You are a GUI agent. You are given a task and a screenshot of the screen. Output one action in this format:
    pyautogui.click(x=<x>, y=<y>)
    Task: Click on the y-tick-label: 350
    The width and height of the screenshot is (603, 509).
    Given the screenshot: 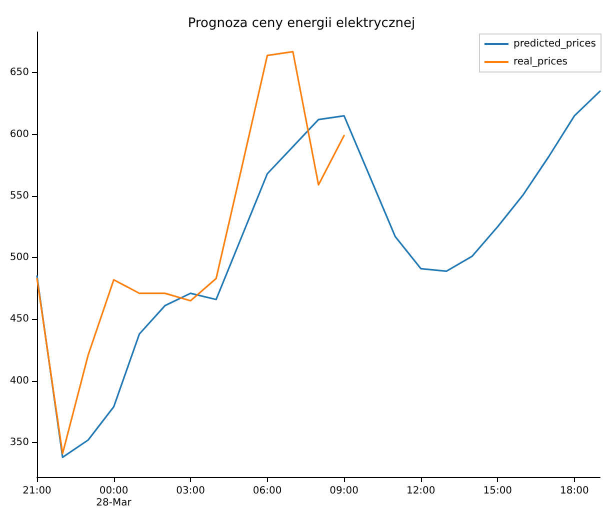 What is the action you would take?
    pyautogui.click(x=19, y=442)
    